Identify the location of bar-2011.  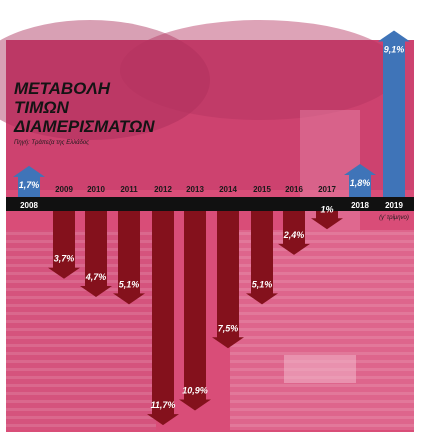
(129, 258).